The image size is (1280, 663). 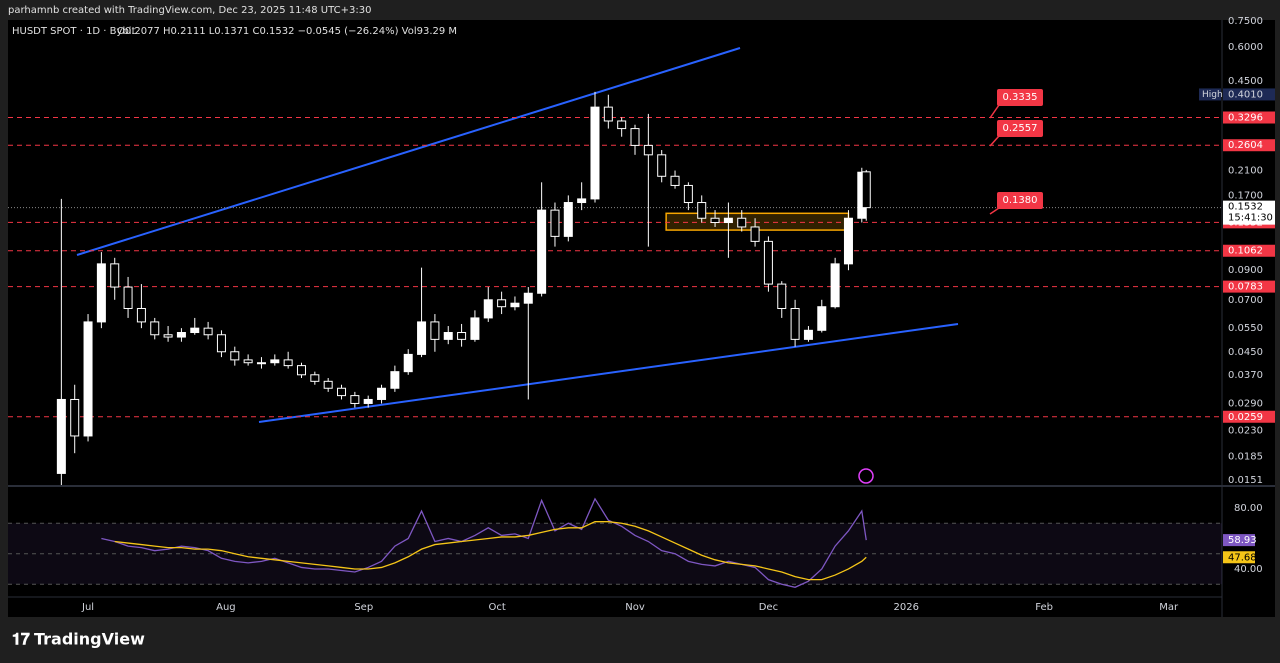 I want to click on x-tick-label: Dec, so click(x=768, y=607).